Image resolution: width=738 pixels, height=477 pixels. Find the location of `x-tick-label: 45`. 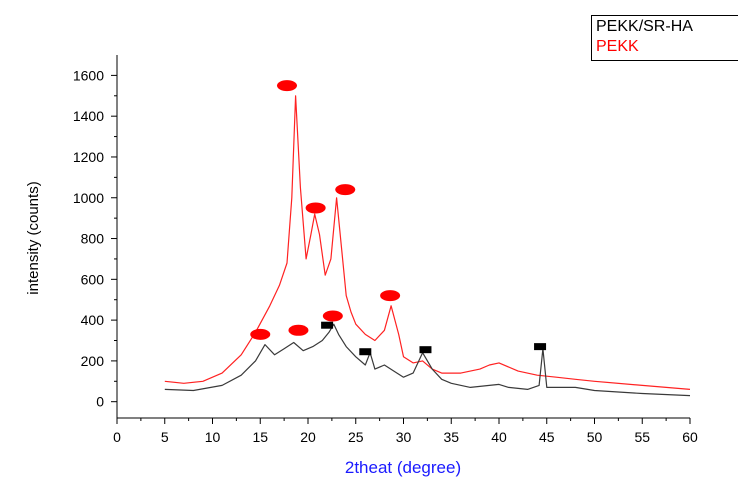

x-tick-label: 45 is located at coordinates (547, 437).